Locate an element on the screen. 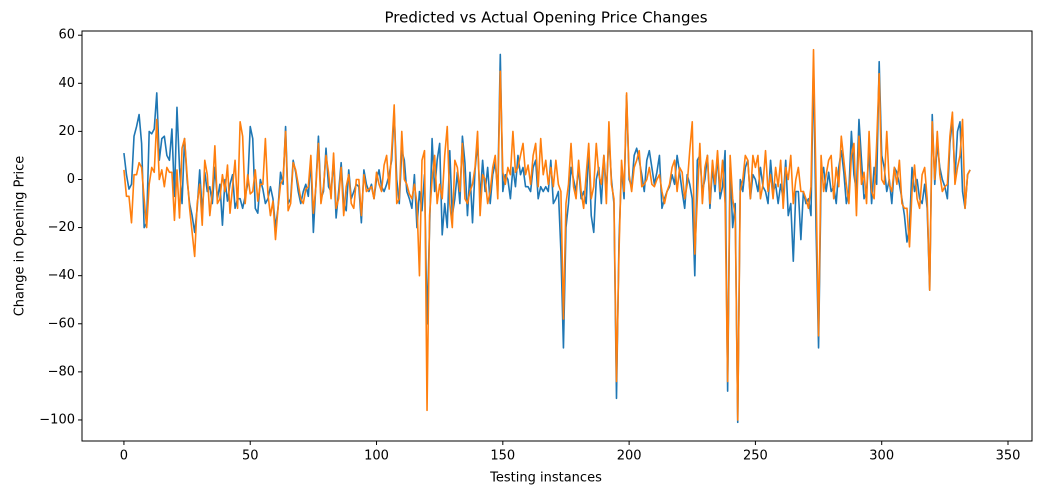  x-tick-label: 100 is located at coordinates (376, 456).